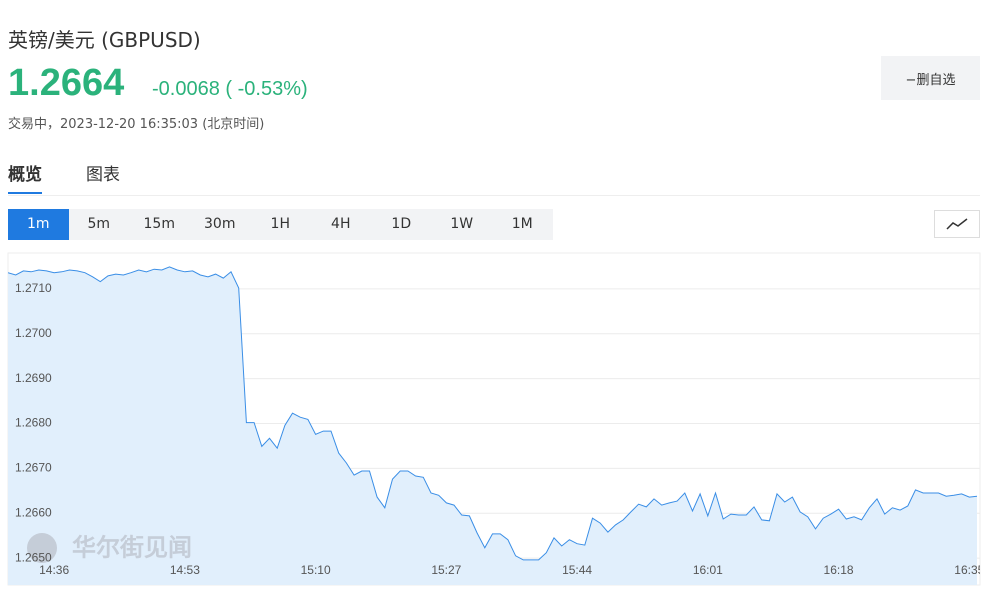  I want to click on watchlist-button: −删自选, so click(930, 78).